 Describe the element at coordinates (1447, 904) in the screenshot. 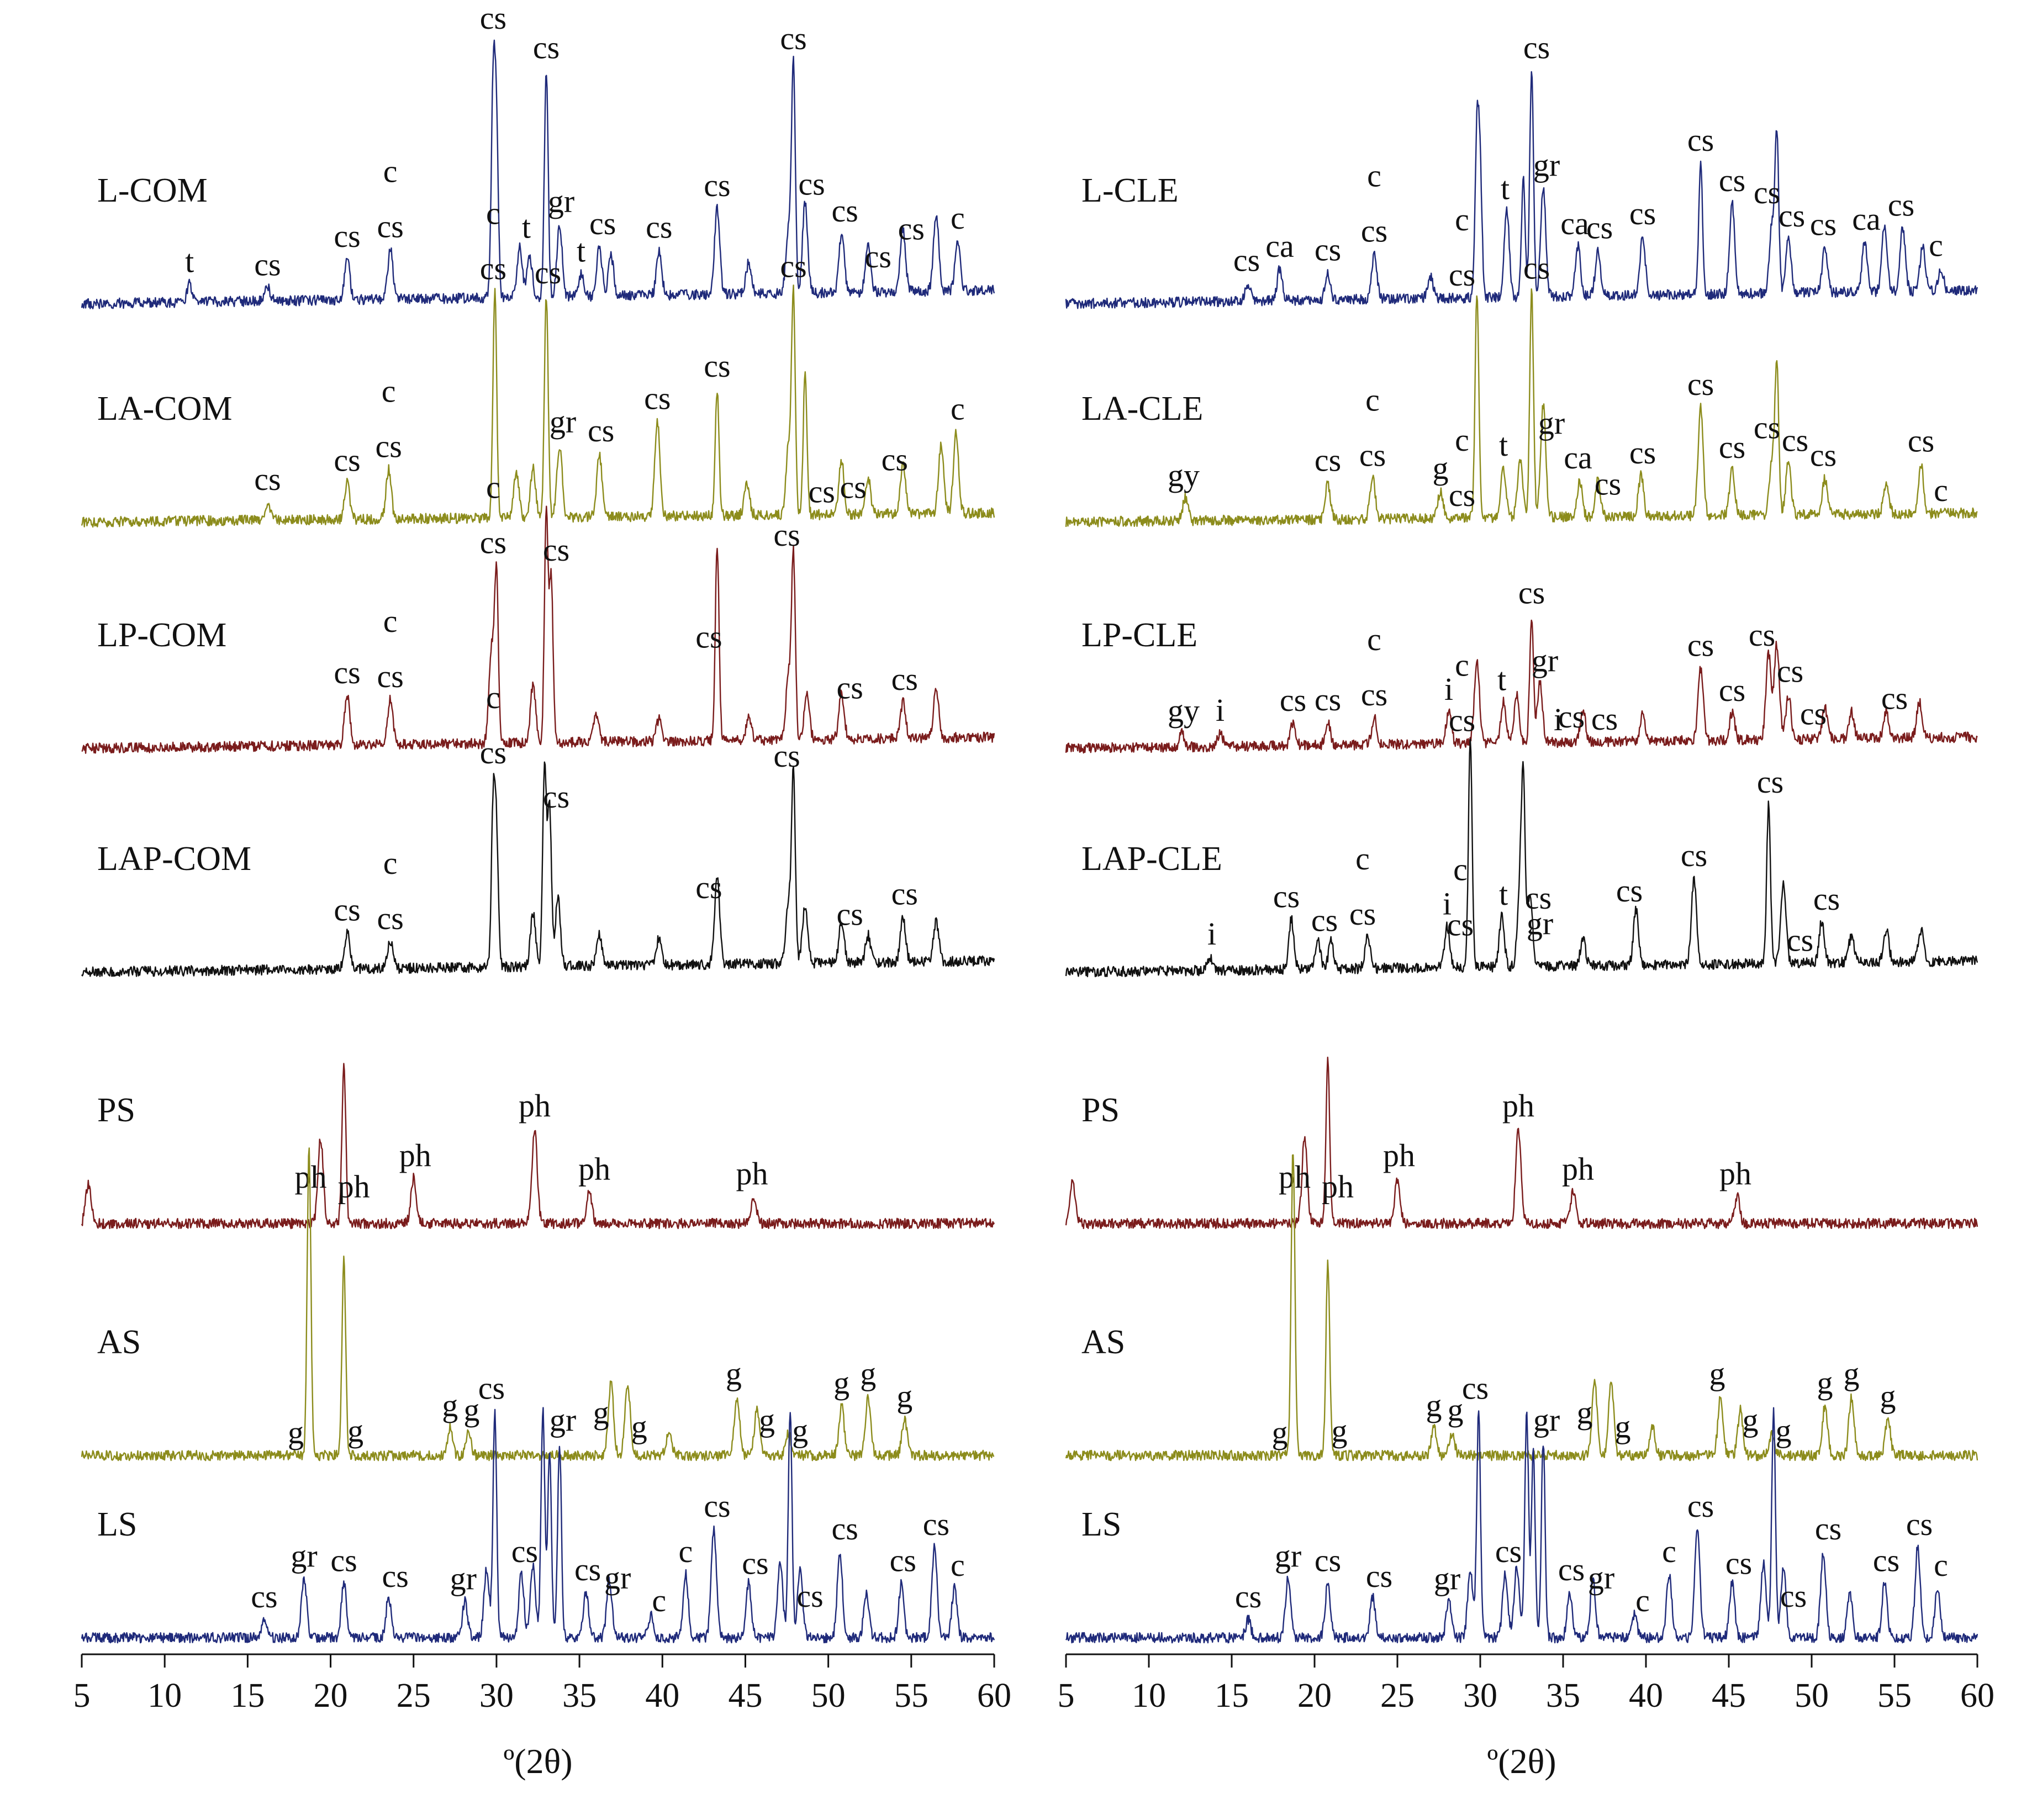

I see `phase-label: i` at that location.